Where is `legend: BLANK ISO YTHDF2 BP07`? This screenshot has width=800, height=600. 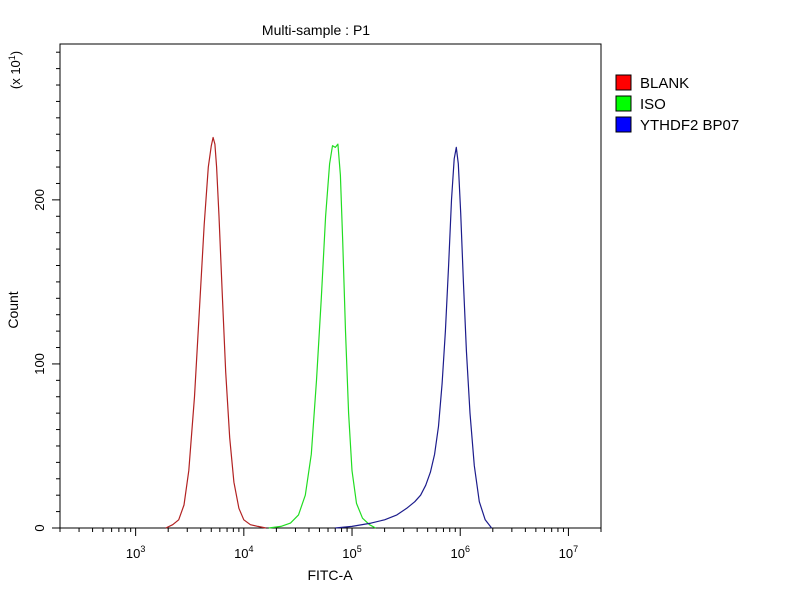
legend: BLANK ISO YTHDF2 BP07 is located at coordinates (677, 104).